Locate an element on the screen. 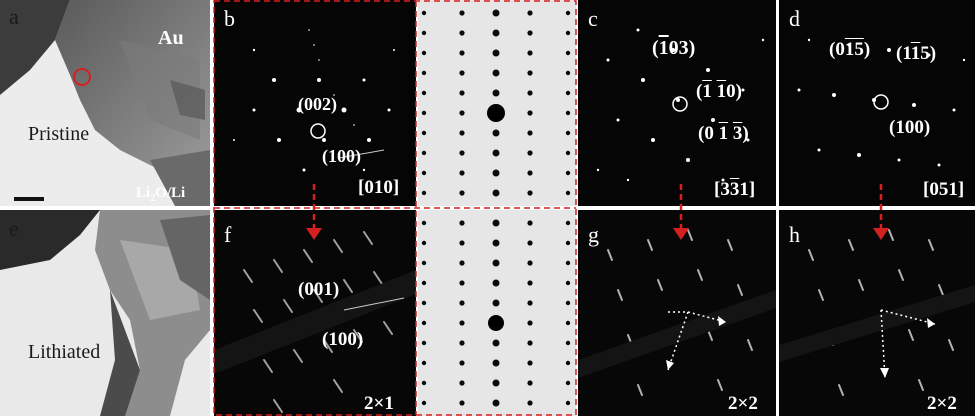 The image size is (975, 416). spot-label-c3: (0 1 3) is located at coordinates (723, 133).